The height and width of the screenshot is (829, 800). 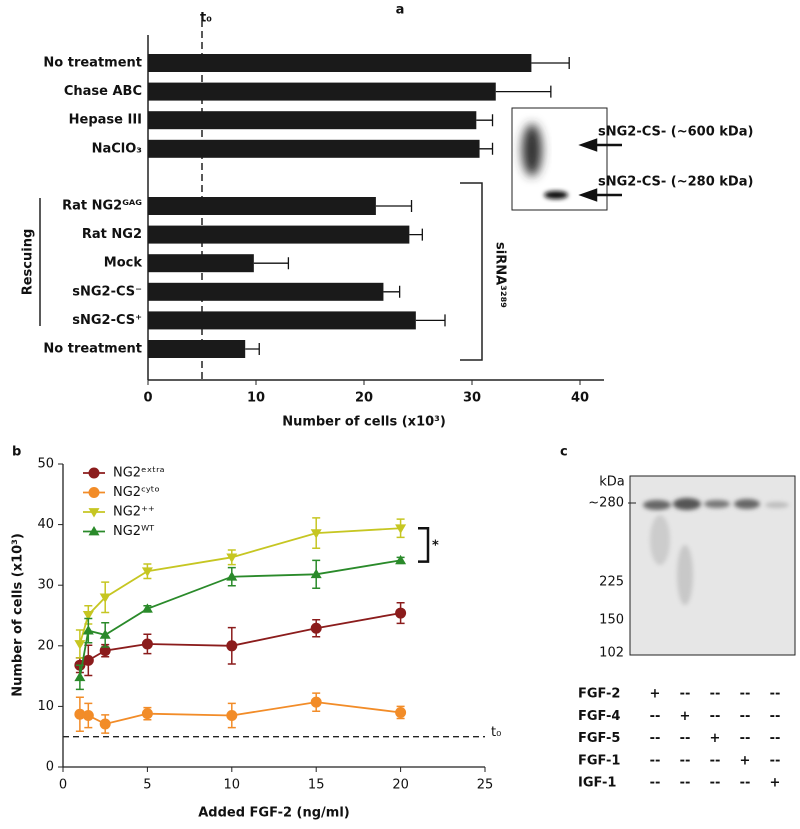 What do you see at coordinates (45, 645) in the screenshot?
I see `y-tick-label: 20` at bounding box center [45, 645].